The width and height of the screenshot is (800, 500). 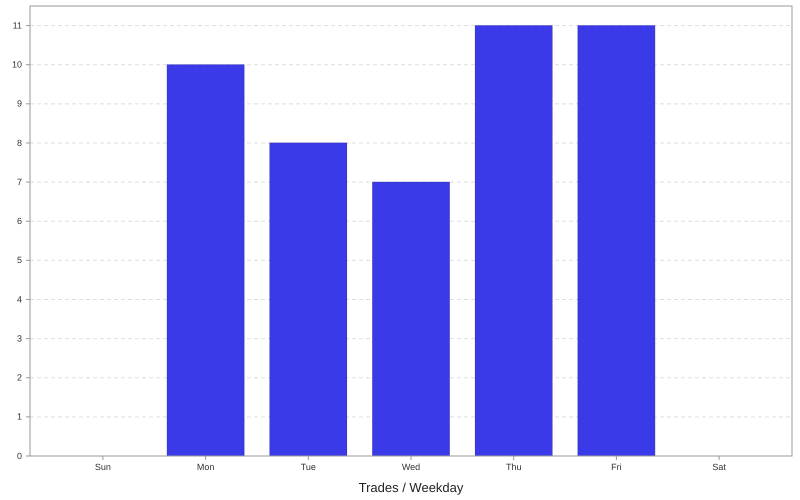 I want to click on y-tick-label: 6, so click(x=19, y=221).